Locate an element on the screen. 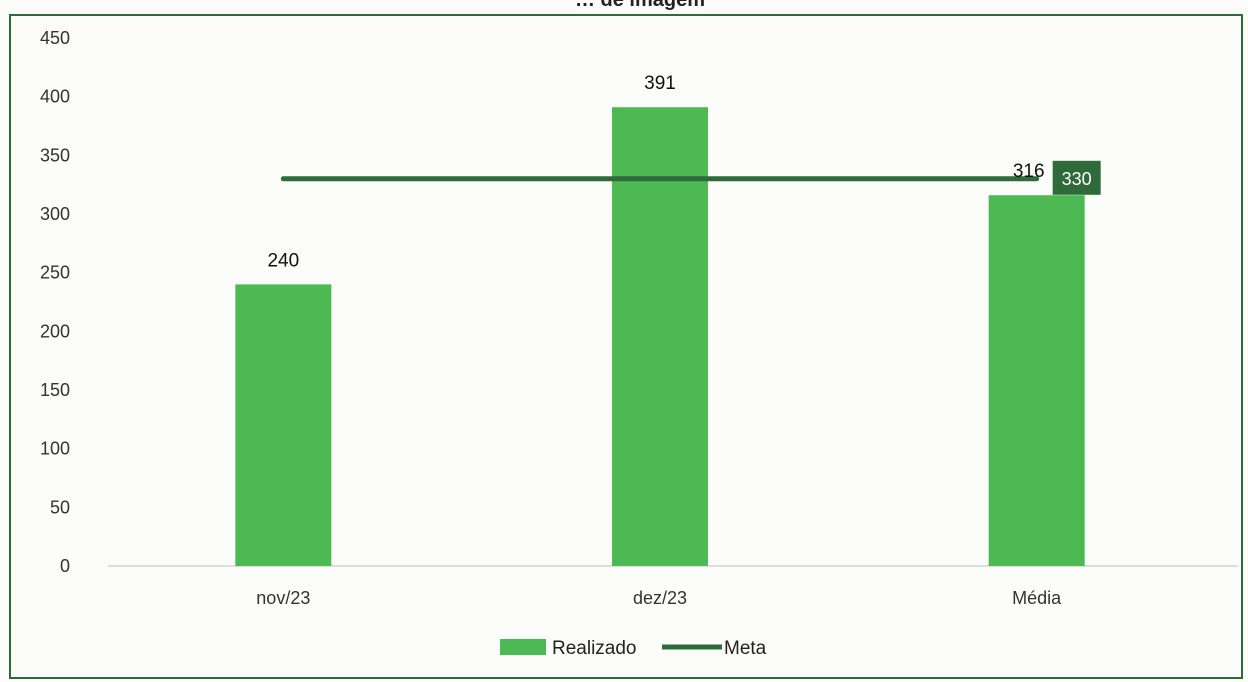 The height and width of the screenshot is (682, 1248). legend-swatch-realizado is located at coordinates (523, 647).